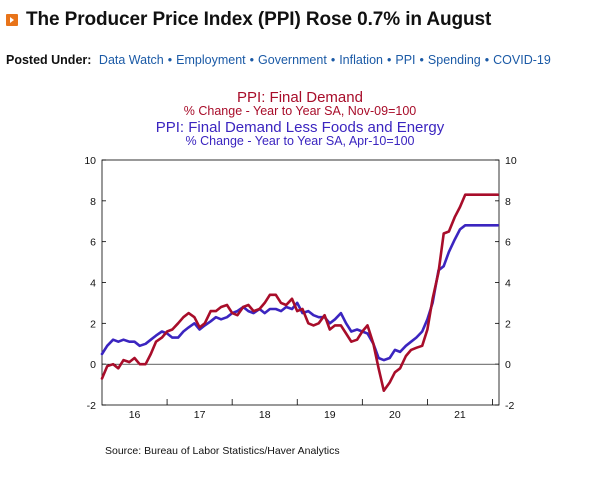 This screenshot has height=484, width=600. Describe the element at coordinates (49, 60) in the screenshot. I see `posted-under-label: Posted Under:` at that location.